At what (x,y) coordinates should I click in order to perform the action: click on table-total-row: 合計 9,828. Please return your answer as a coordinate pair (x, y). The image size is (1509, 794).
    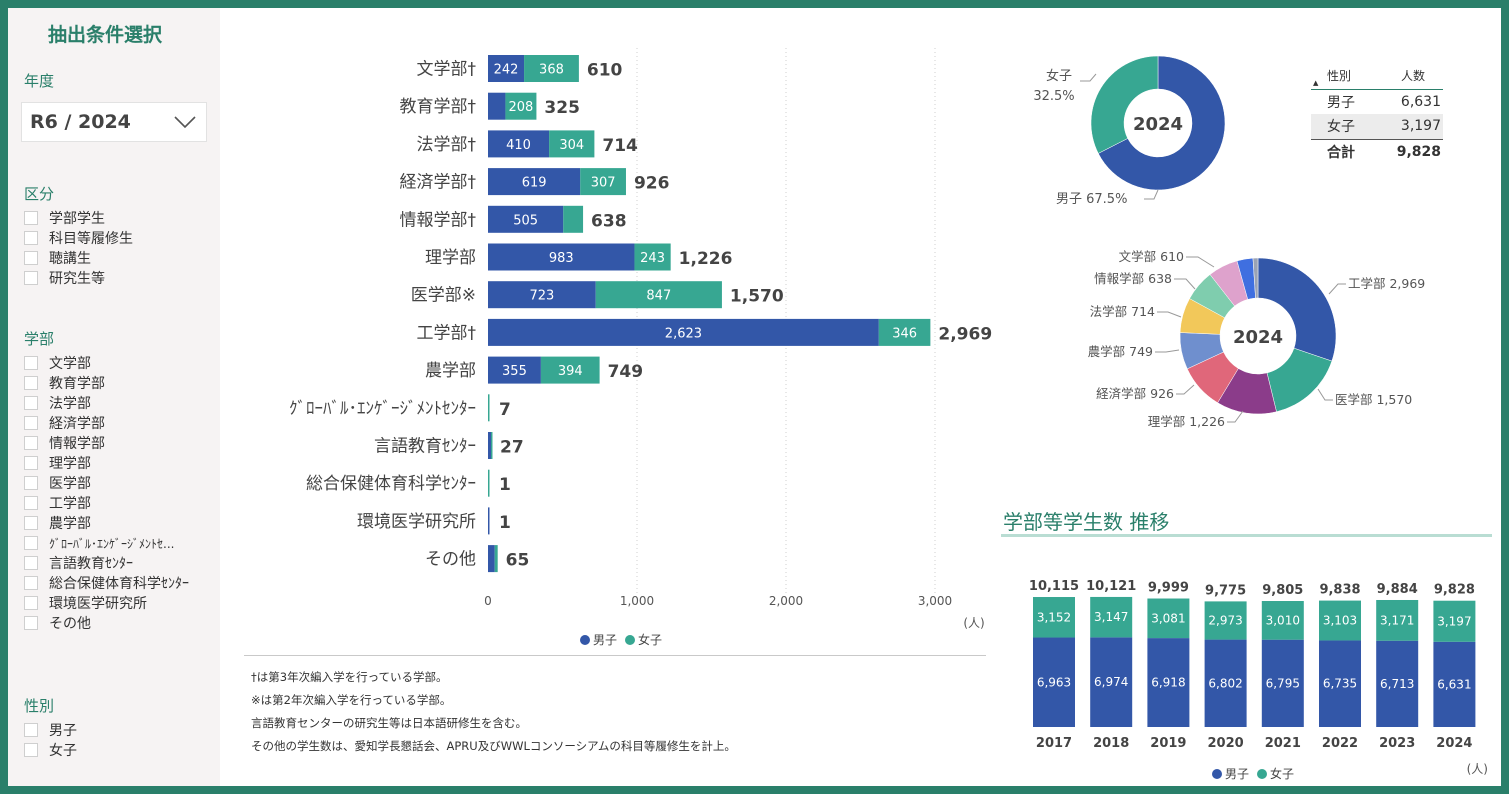
    Looking at the image, I should click on (1377, 151).